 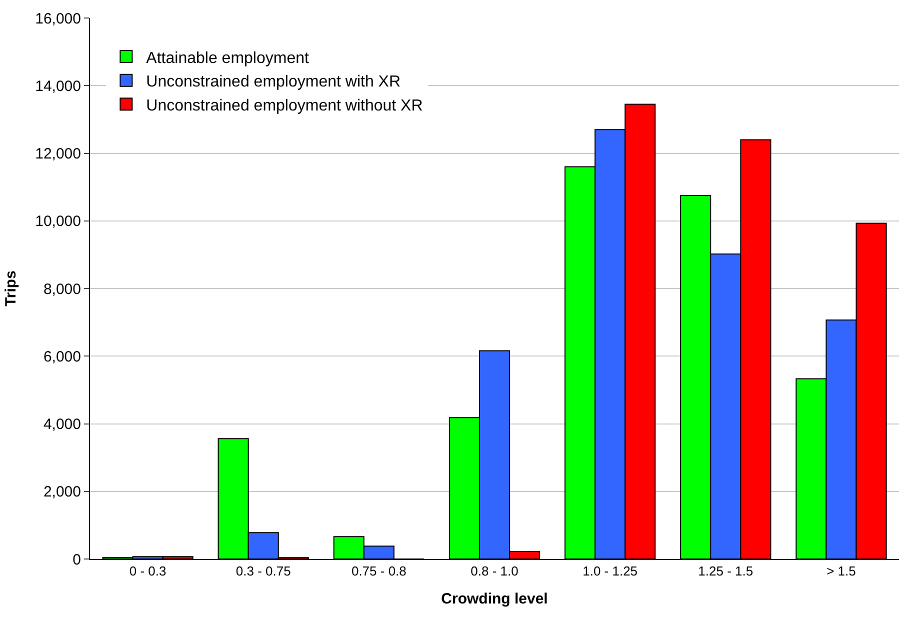 What do you see at coordinates (494, 599) in the screenshot?
I see `x-axis-title: Crowding level` at bounding box center [494, 599].